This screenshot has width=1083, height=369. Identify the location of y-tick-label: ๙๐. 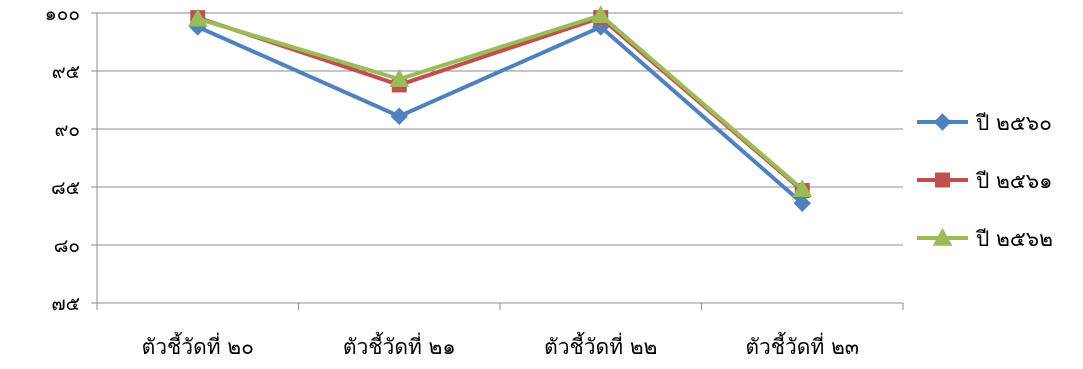
(67, 130).